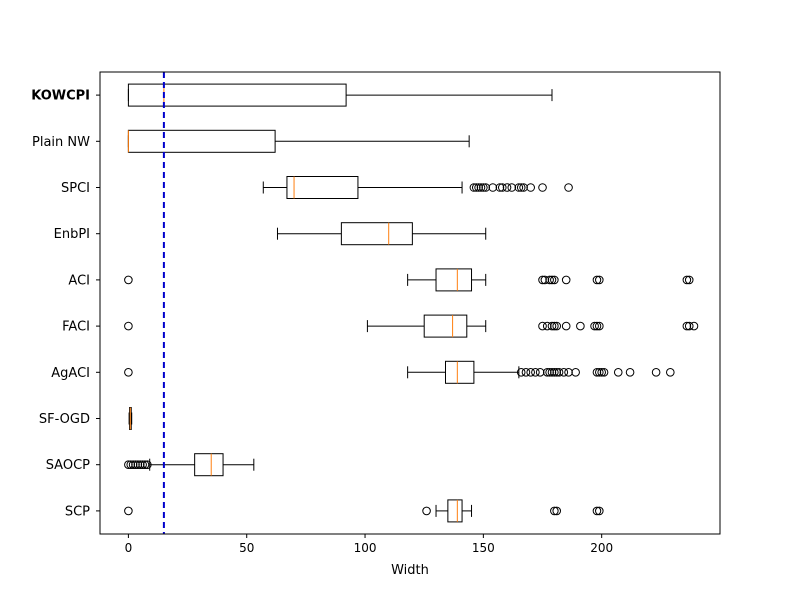 This screenshot has height=605, width=800. I want to click on y-tick-label: Plain NW, so click(61, 142).